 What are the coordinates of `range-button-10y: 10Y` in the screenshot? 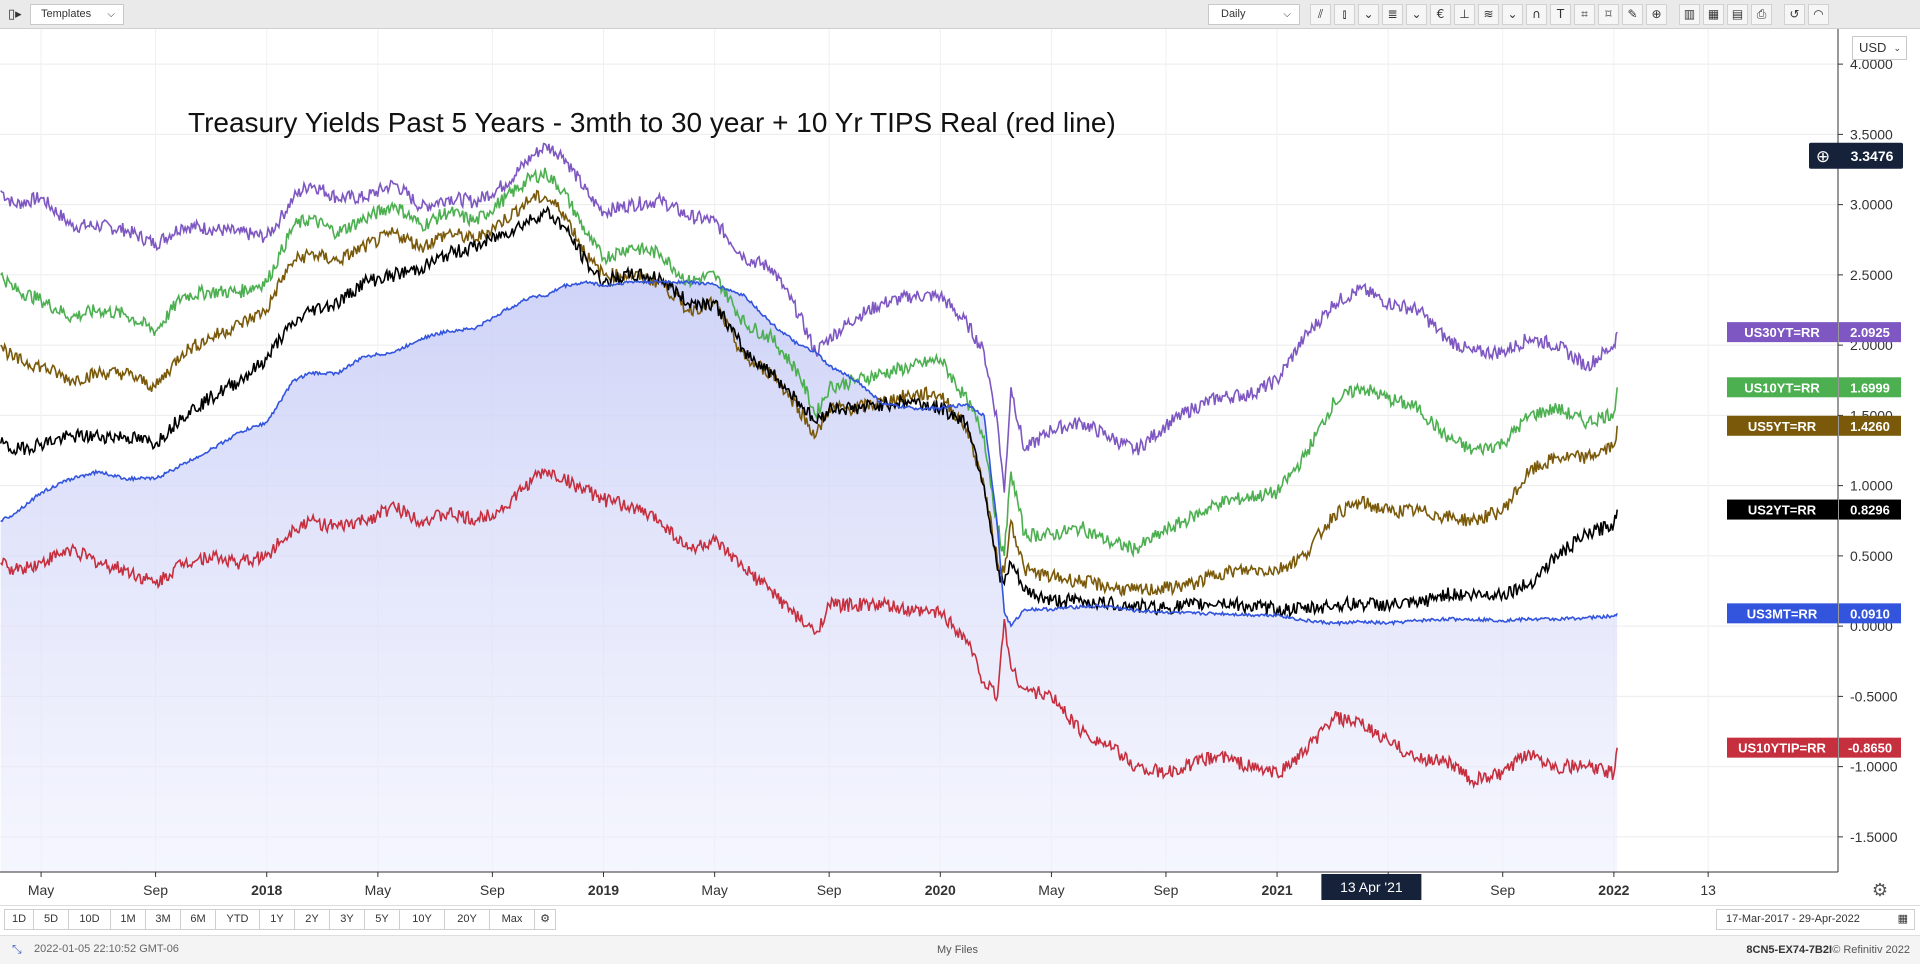 It's located at (422, 919).